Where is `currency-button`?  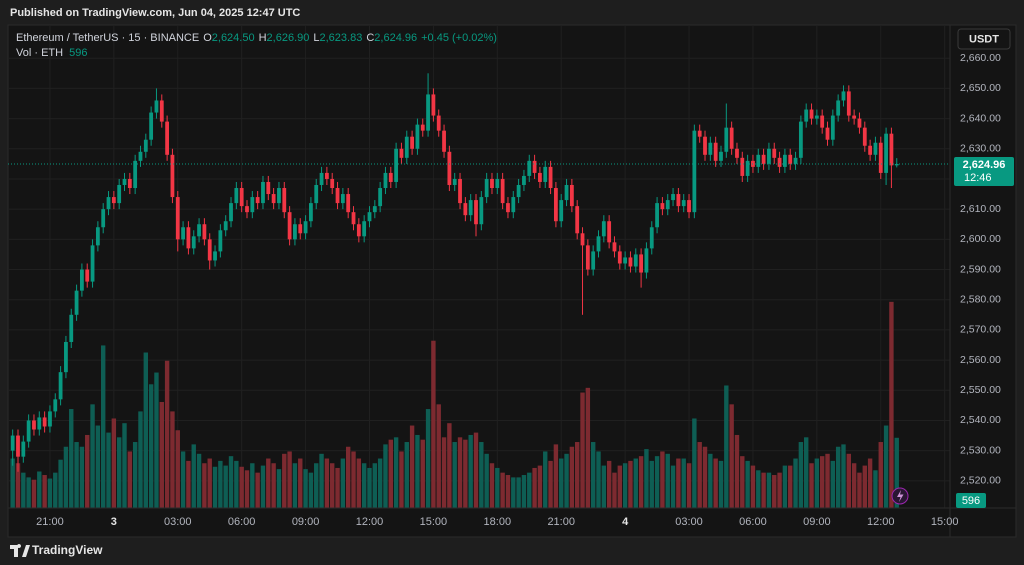
currency-button is located at coordinates (984, 39).